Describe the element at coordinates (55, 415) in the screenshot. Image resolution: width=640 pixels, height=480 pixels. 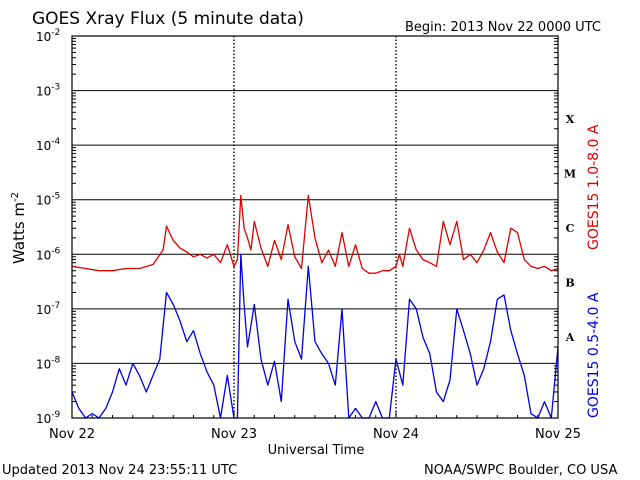
I see `y-tick-exponent: -9` at that location.